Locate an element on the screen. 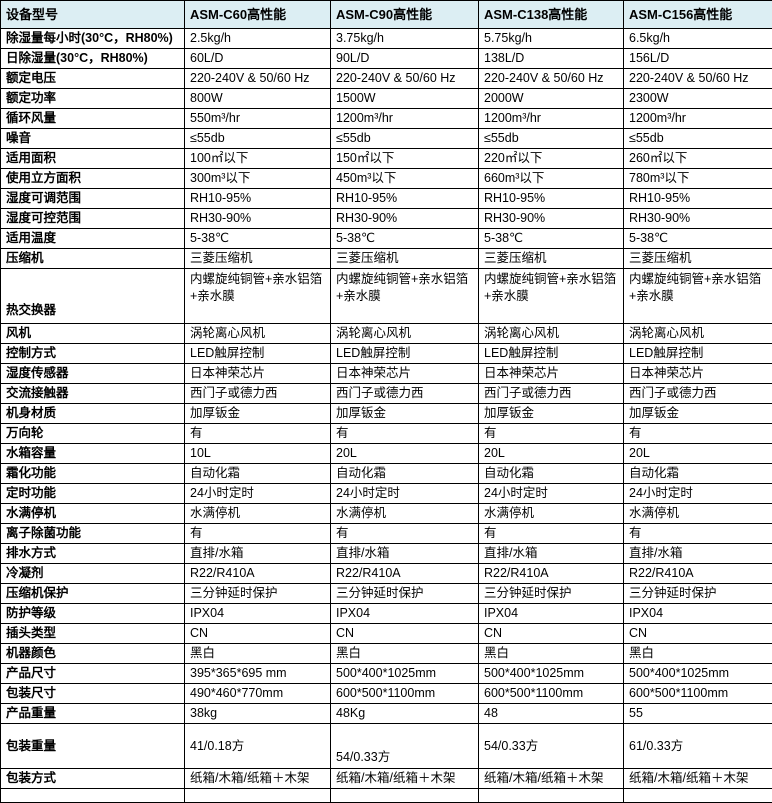  row-label: 包装重量 is located at coordinates (93, 746).